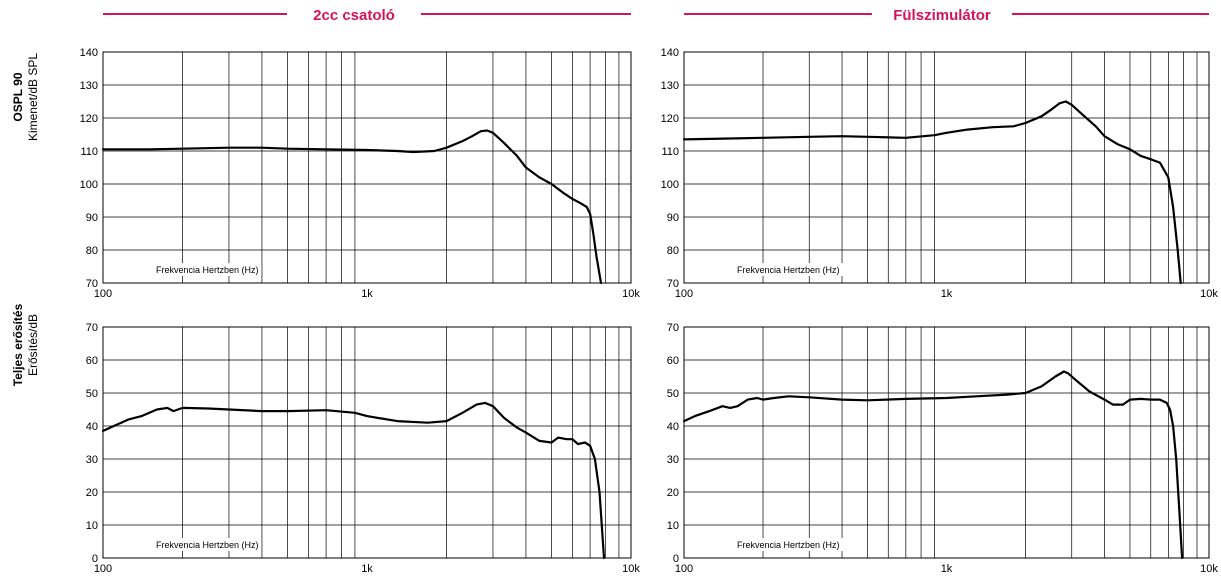 This screenshot has height=585, width=1221. I want to click on row-title-top-subtitle: Kimenet/dB SPL, so click(33, 97).